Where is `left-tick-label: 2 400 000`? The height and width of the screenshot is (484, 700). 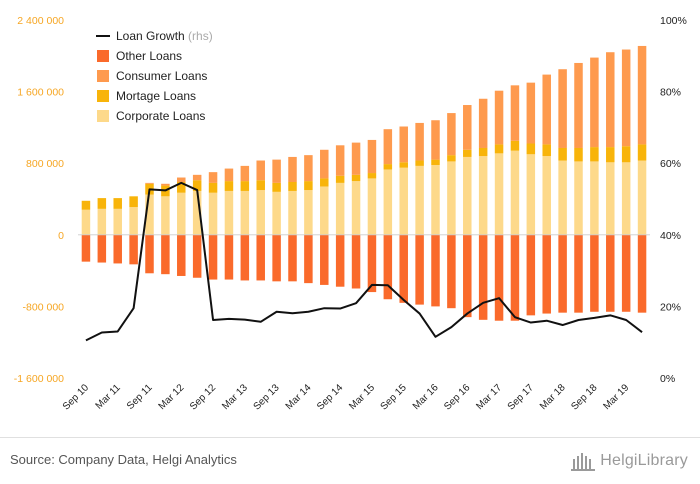 left-tick-label: 2 400 000 is located at coordinates (40, 21).